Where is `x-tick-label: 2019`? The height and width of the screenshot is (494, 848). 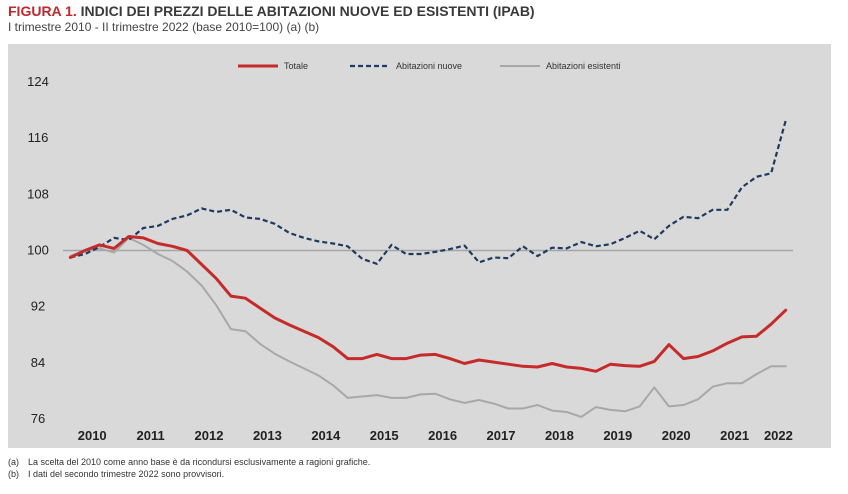
x-tick-label: 2019 is located at coordinates (617, 435).